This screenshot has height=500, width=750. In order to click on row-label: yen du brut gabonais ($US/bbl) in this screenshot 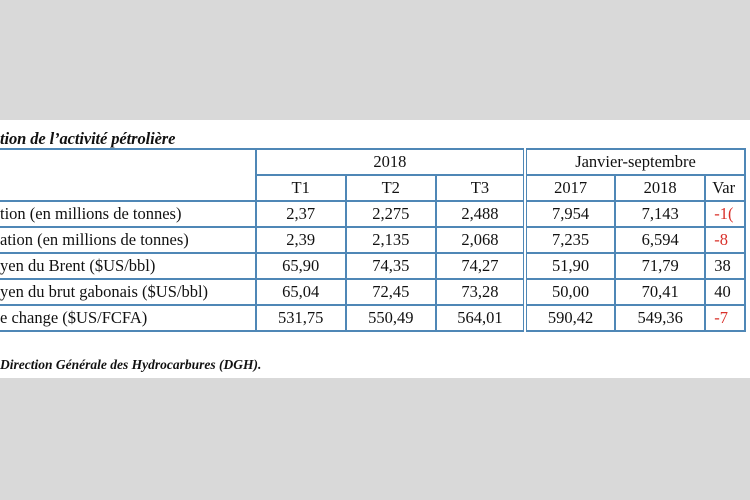, I will do `click(128, 292)`.